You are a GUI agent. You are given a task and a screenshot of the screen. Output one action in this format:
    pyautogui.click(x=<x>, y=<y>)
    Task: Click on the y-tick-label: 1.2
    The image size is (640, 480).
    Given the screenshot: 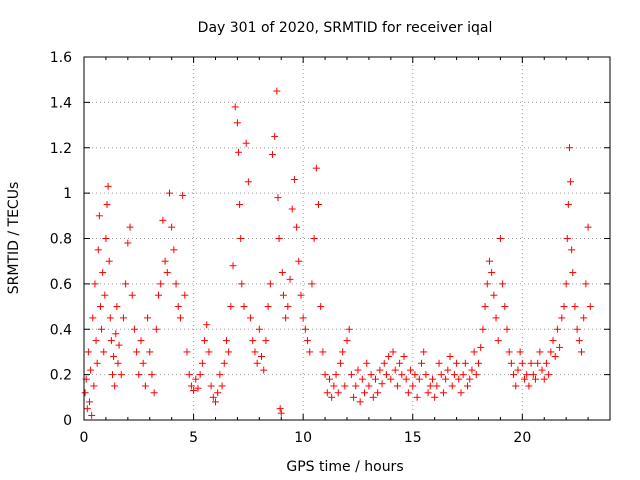 What is the action you would take?
    pyautogui.click(x=61, y=149)
    